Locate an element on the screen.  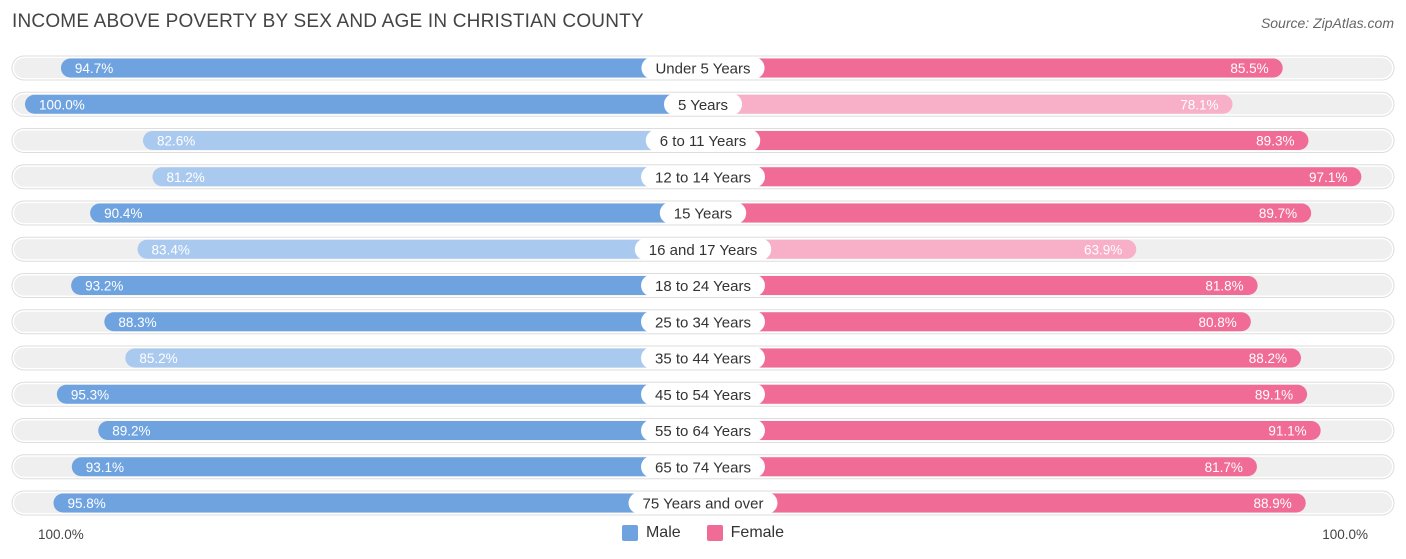
data-label-male: 82.6% is located at coordinates (176, 141).